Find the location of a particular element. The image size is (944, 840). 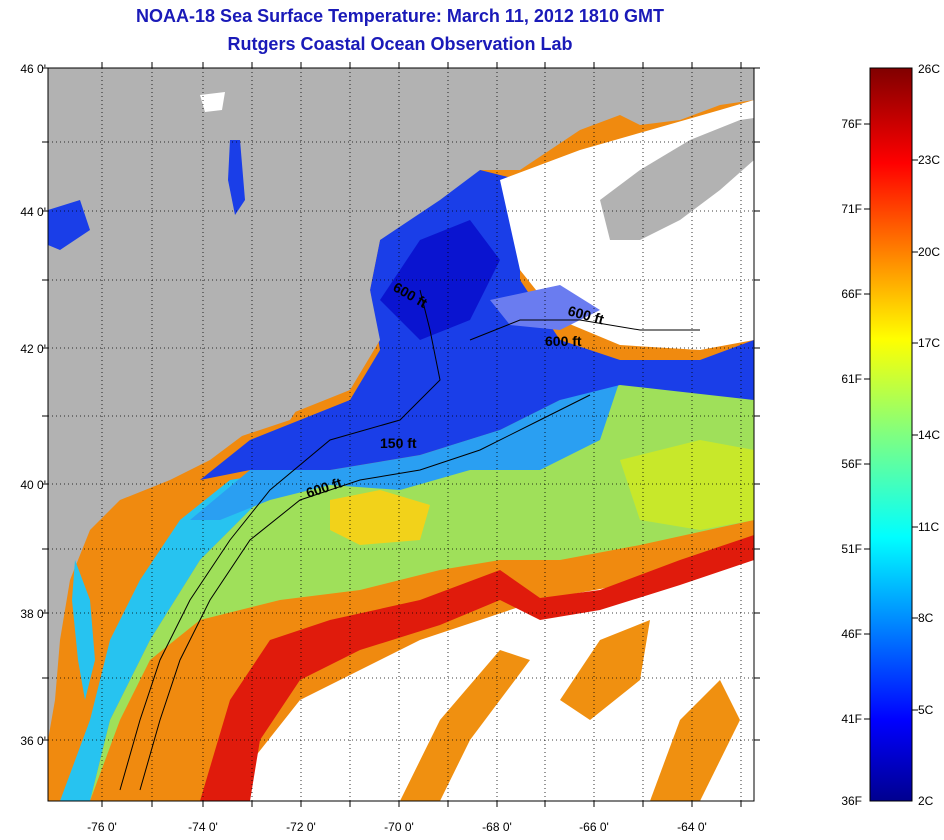

colorbar-c-label: 2C is located at coordinates (926, 801).